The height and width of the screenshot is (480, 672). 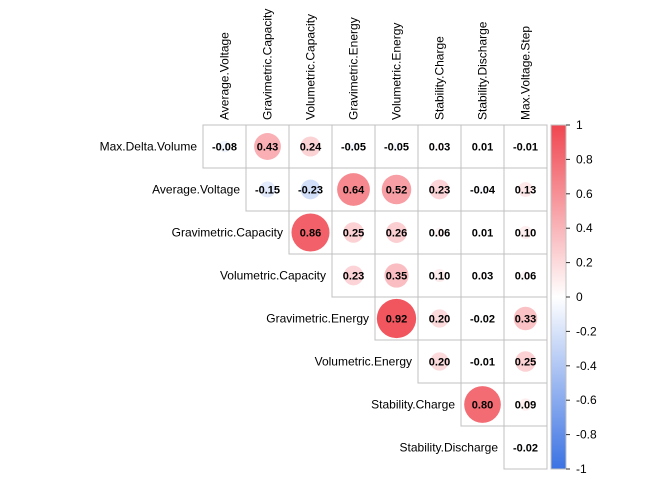 I want to click on row-label-stability-charge: Stability.Charge, so click(x=413, y=405).